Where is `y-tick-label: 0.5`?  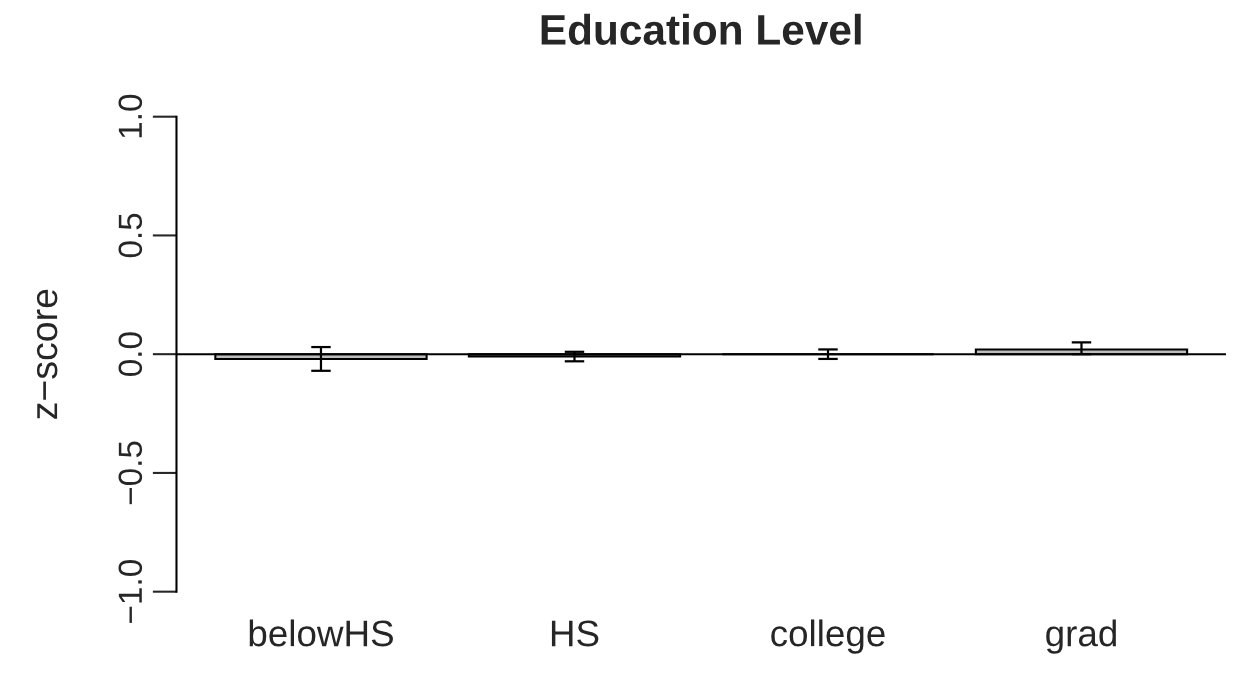
y-tick-label: 0.5 is located at coordinates (130, 235).